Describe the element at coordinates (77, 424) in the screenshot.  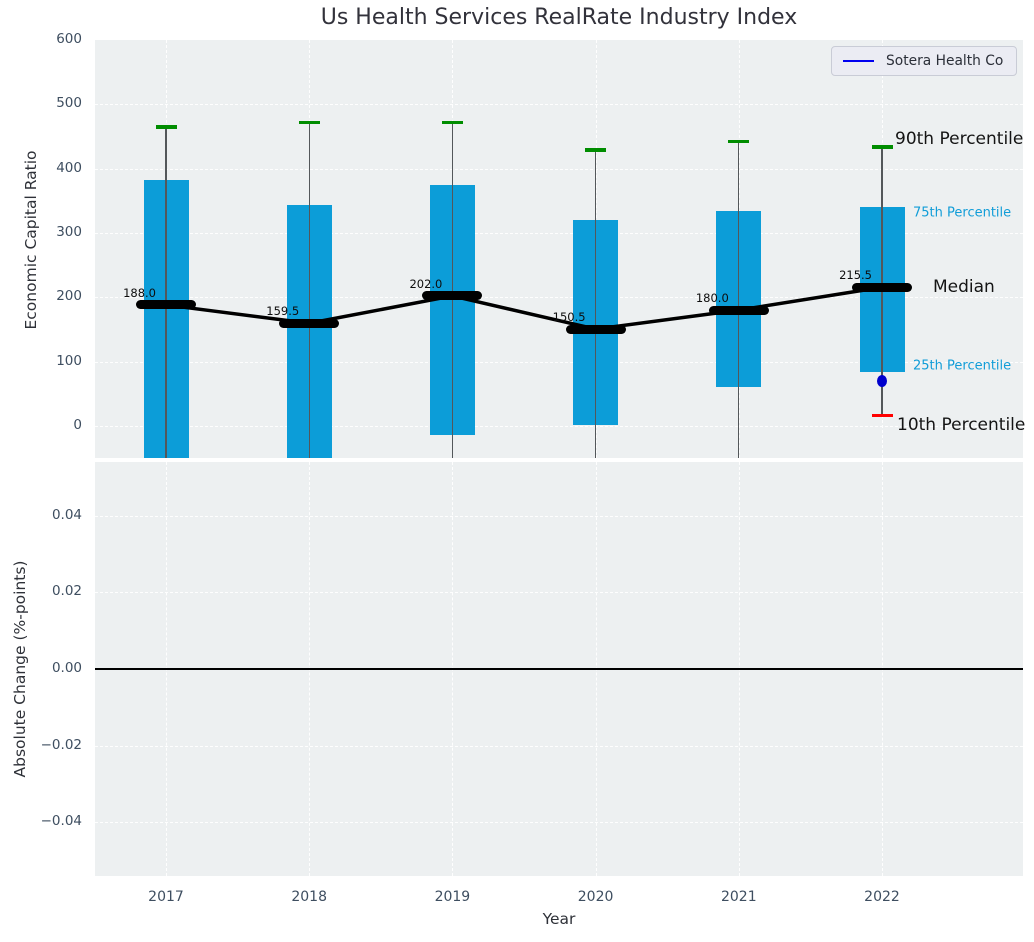
I see `top-ytick-0: 0` at that location.